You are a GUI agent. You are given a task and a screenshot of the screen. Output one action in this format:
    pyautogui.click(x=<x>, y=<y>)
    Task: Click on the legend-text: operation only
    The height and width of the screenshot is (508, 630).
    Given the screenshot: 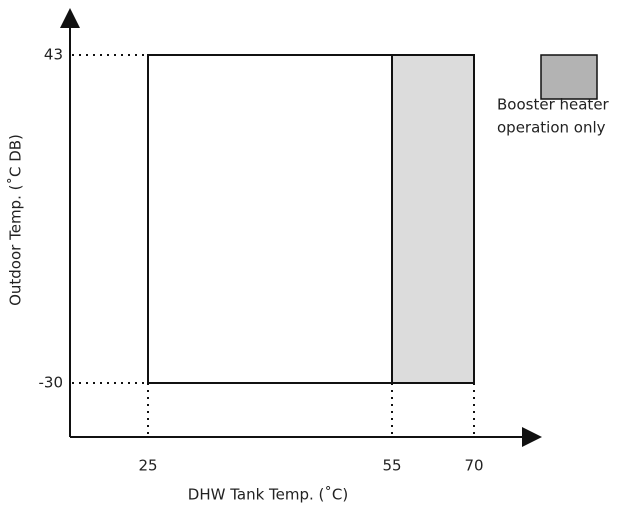 What is the action you would take?
    pyautogui.click(x=551, y=128)
    